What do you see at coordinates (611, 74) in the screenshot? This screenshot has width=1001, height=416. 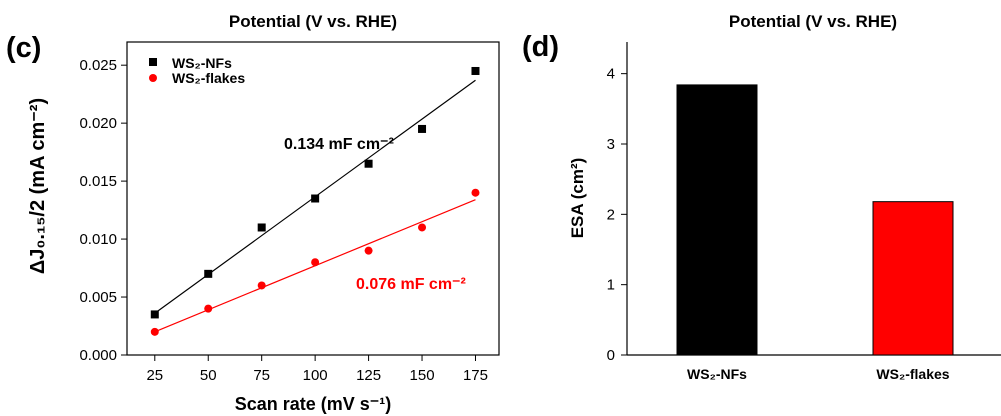 I see `y-tick-label: 4` at bounding box center [611, 74].